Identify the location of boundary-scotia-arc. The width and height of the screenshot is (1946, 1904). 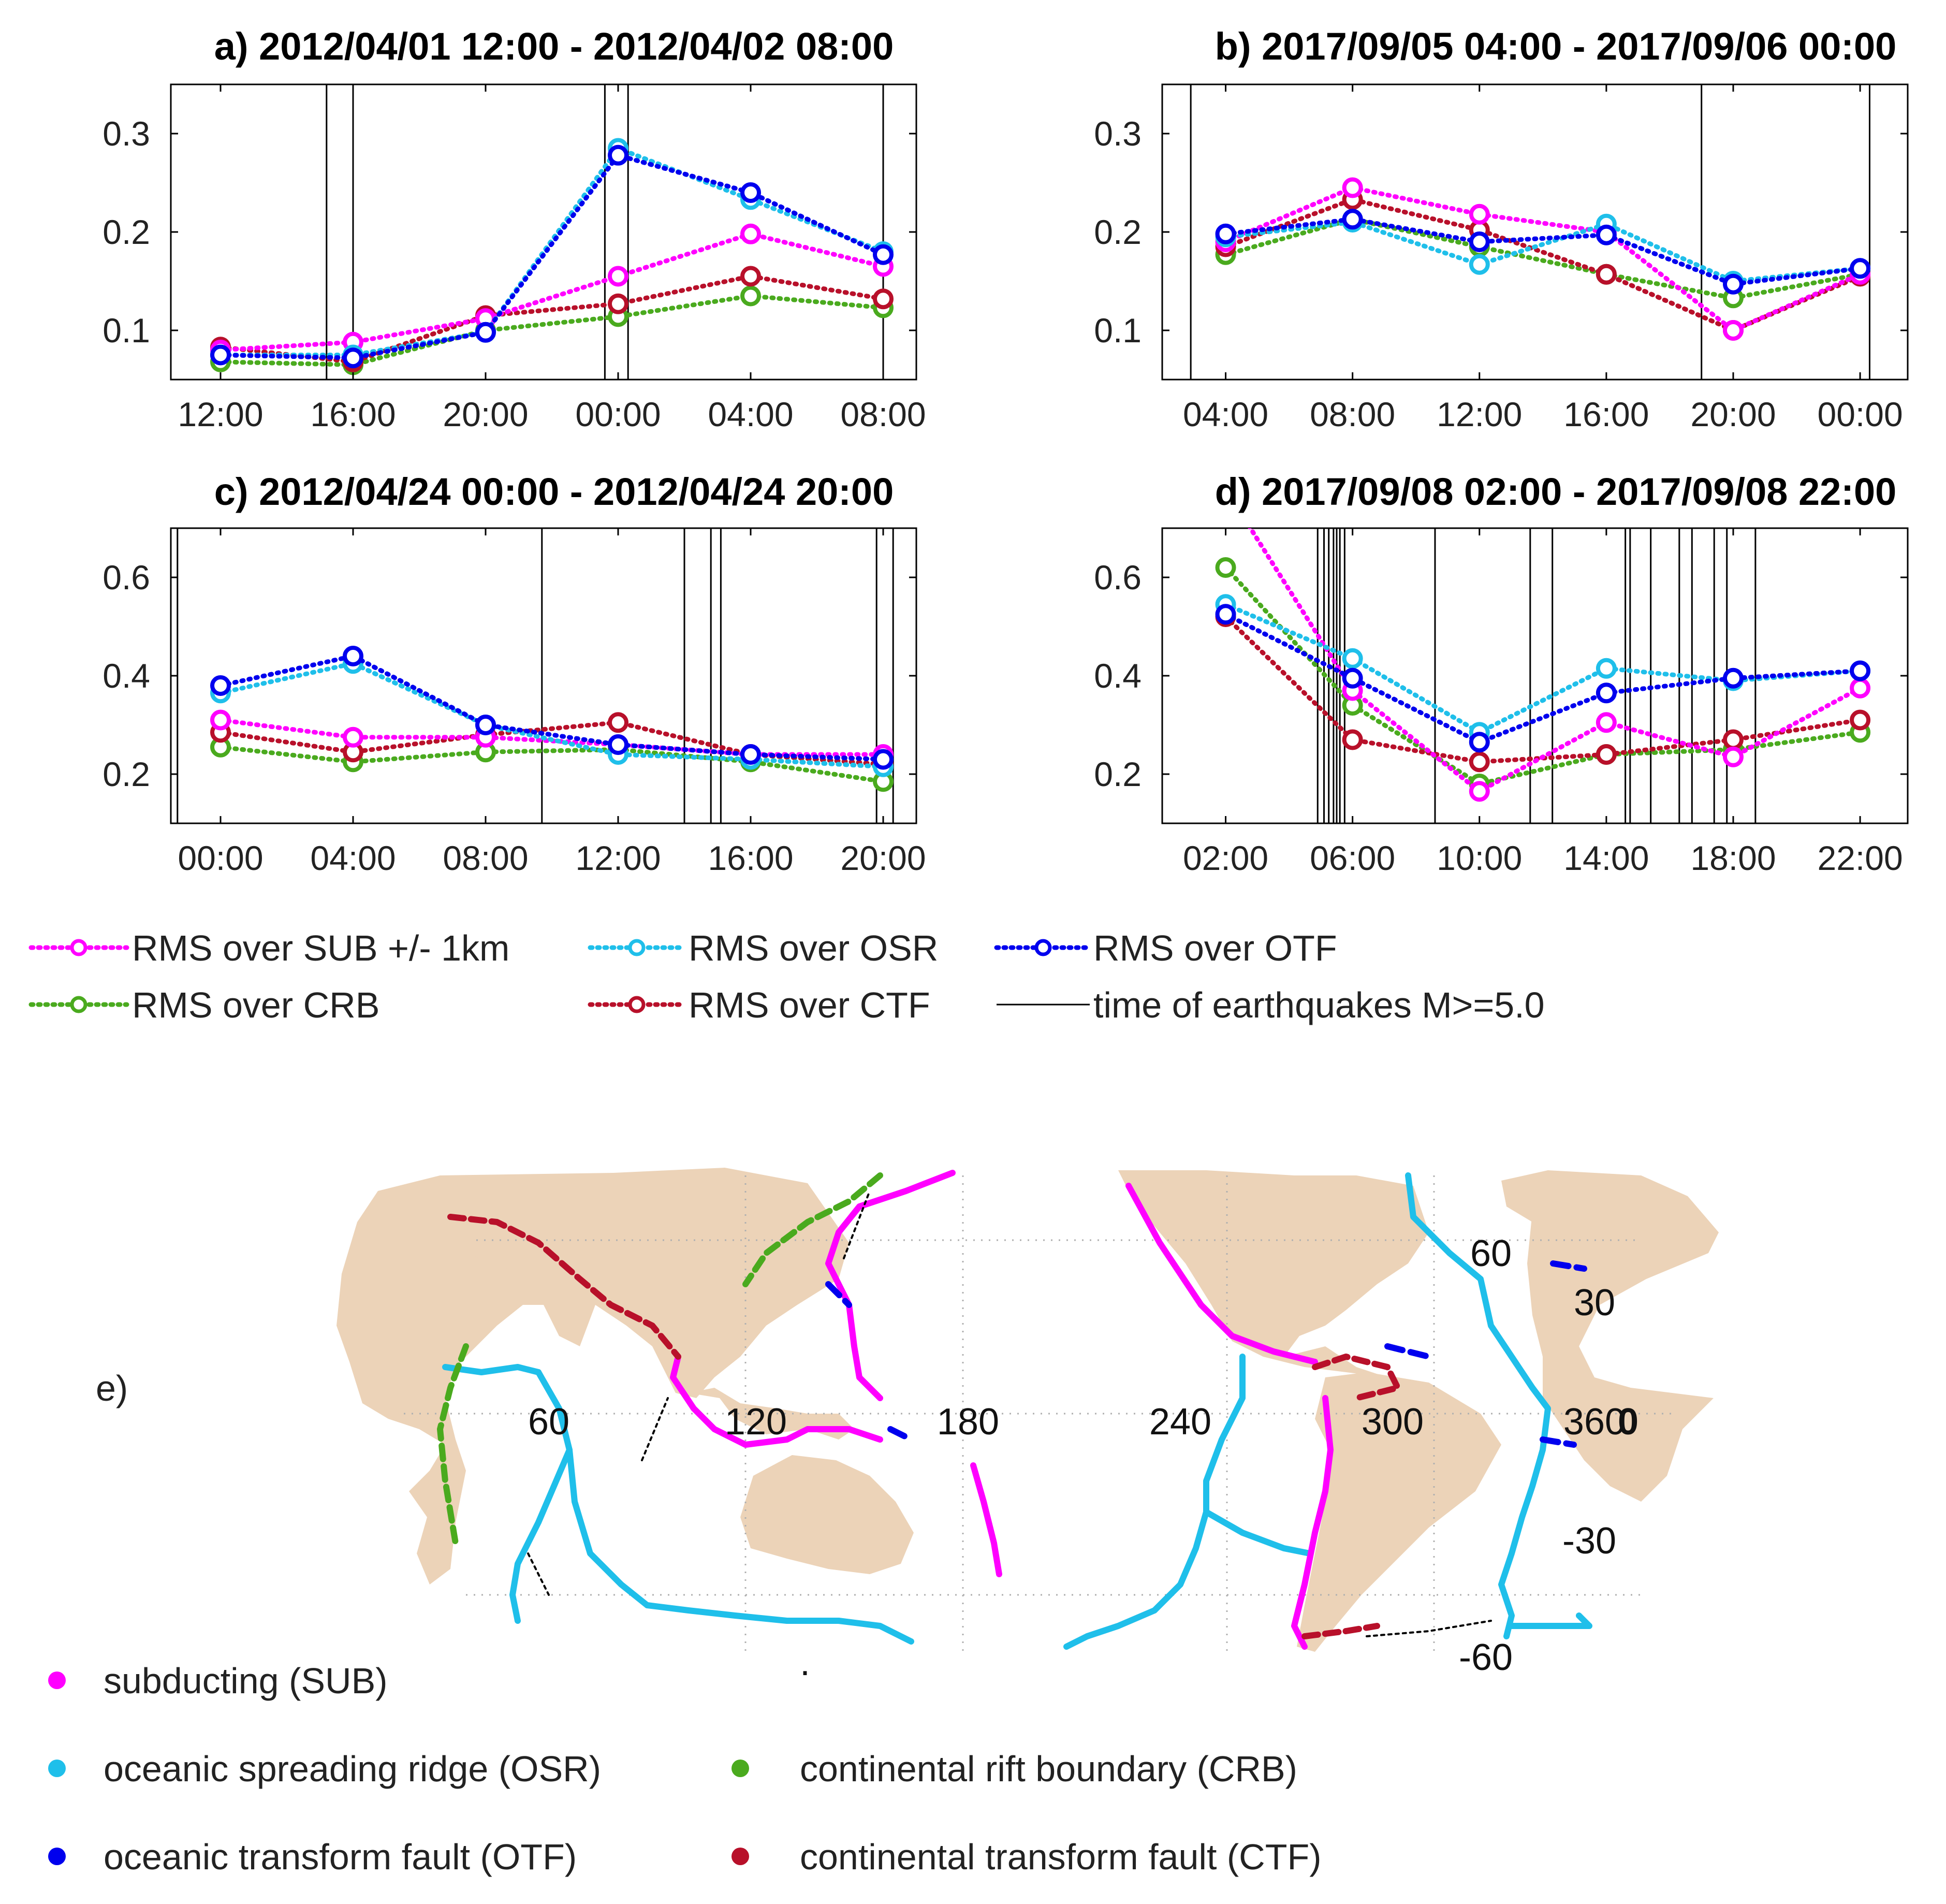
(1340, 1631).